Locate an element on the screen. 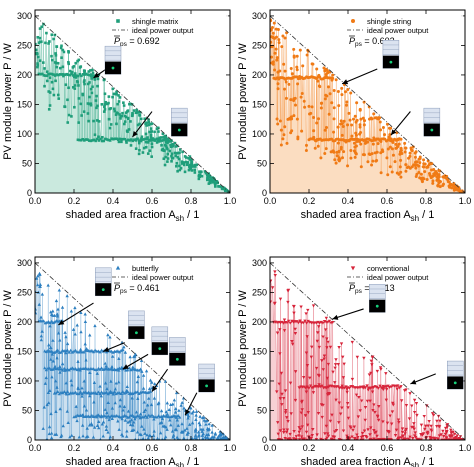 This screenshot has height=467, width=474. y-tick-label: 0 is located at coordinates (264, 193).